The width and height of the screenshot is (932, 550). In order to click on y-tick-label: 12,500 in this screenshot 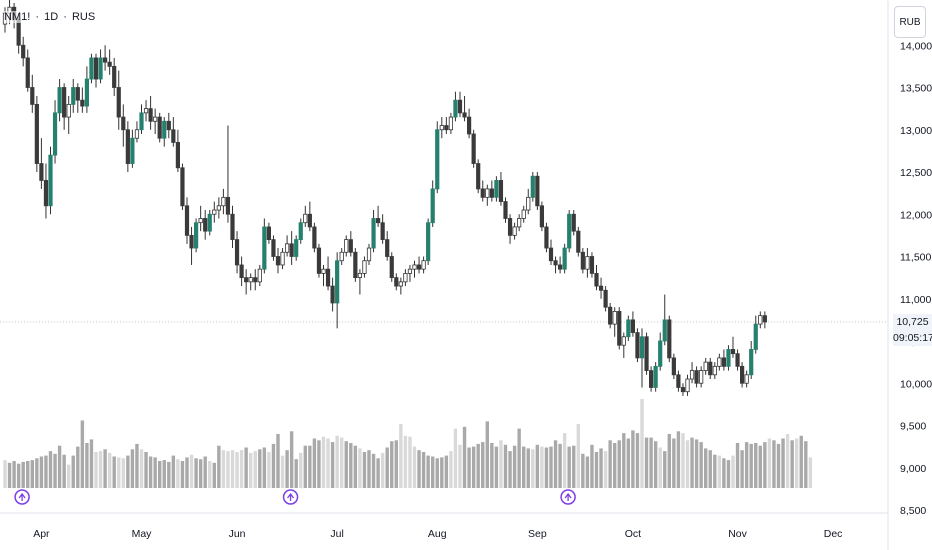, I will do `click(916, 173)`.